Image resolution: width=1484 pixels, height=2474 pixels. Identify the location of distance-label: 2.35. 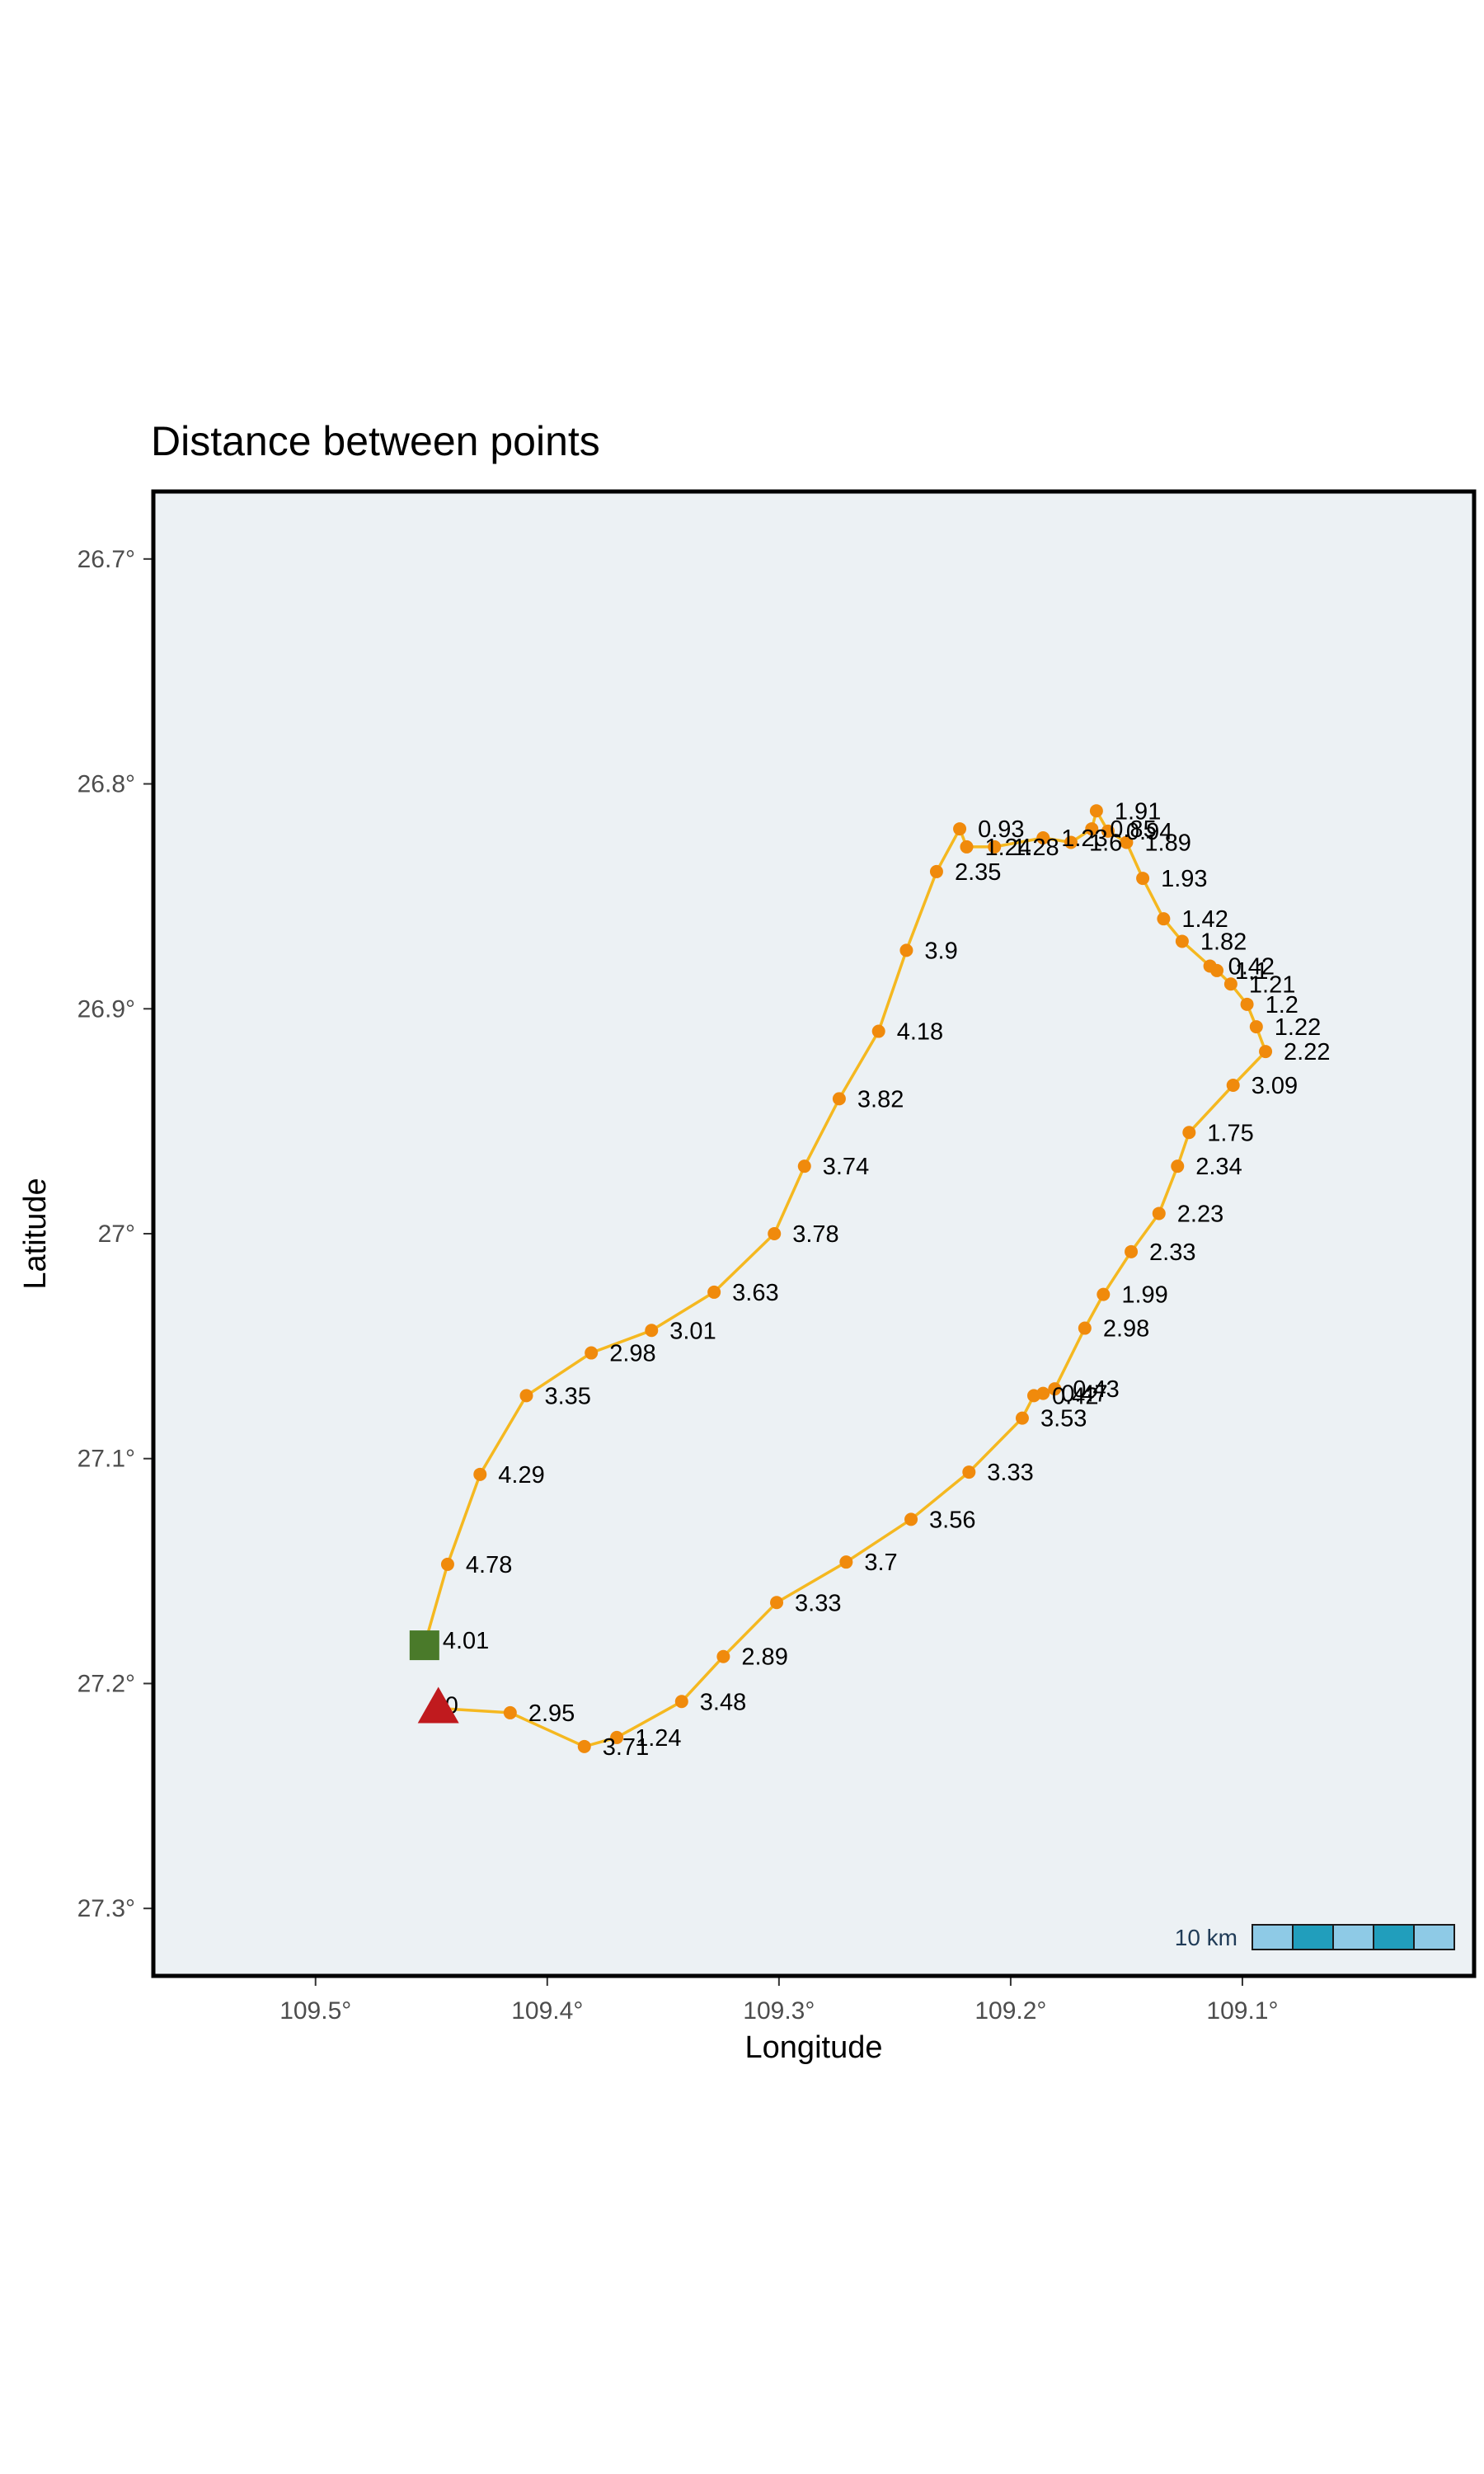
(978, 872).